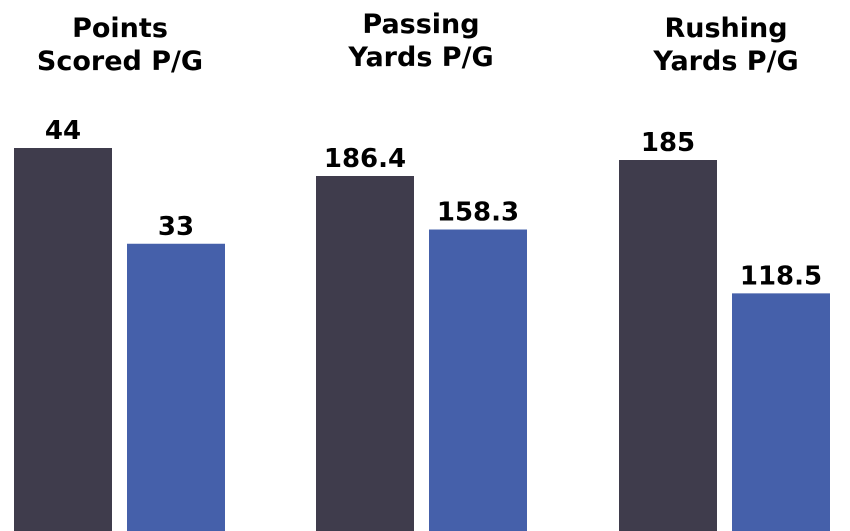  Describe the element at coordinates (668, 143) in the screenshot. I see `value-label-rushing-yards-1: 185` at that location.